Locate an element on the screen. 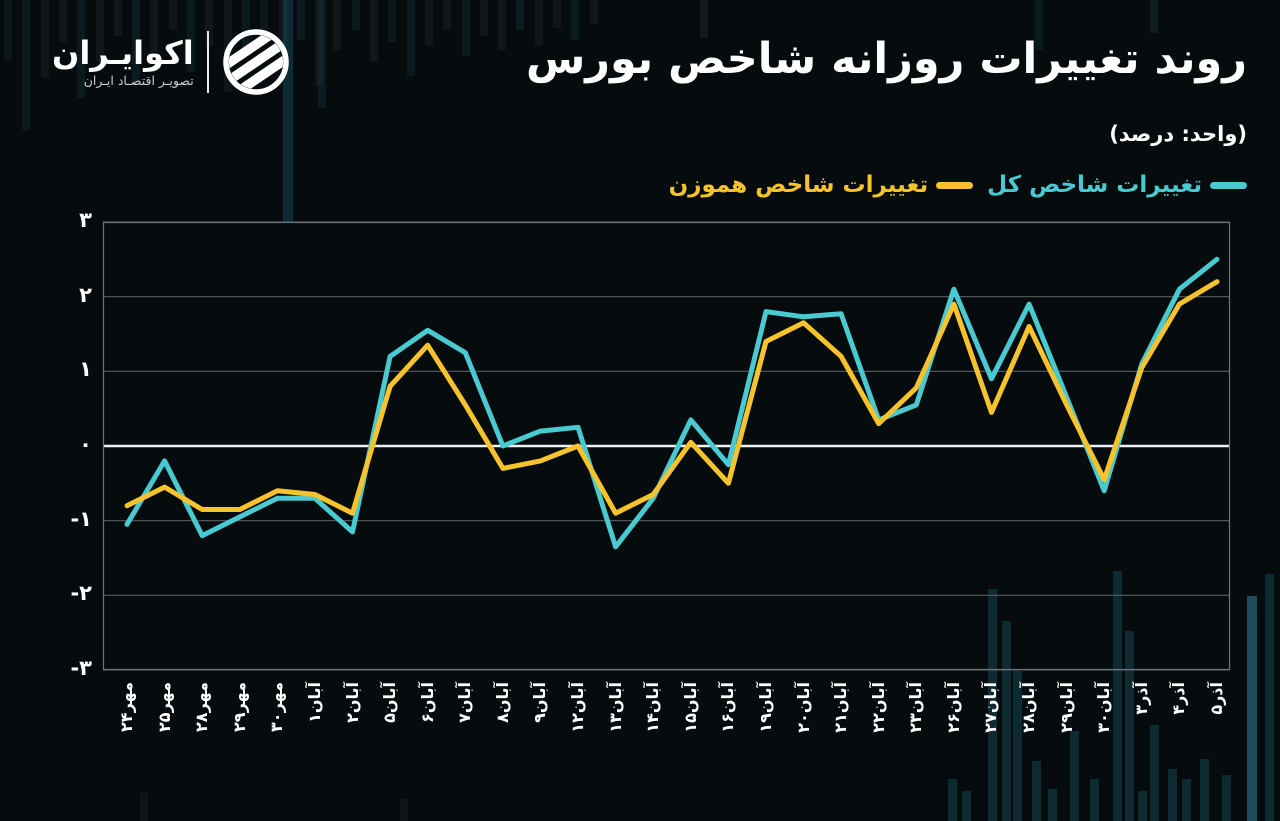  x-tick-label: آبان۲۸ is located at coordinates (1029, 707).